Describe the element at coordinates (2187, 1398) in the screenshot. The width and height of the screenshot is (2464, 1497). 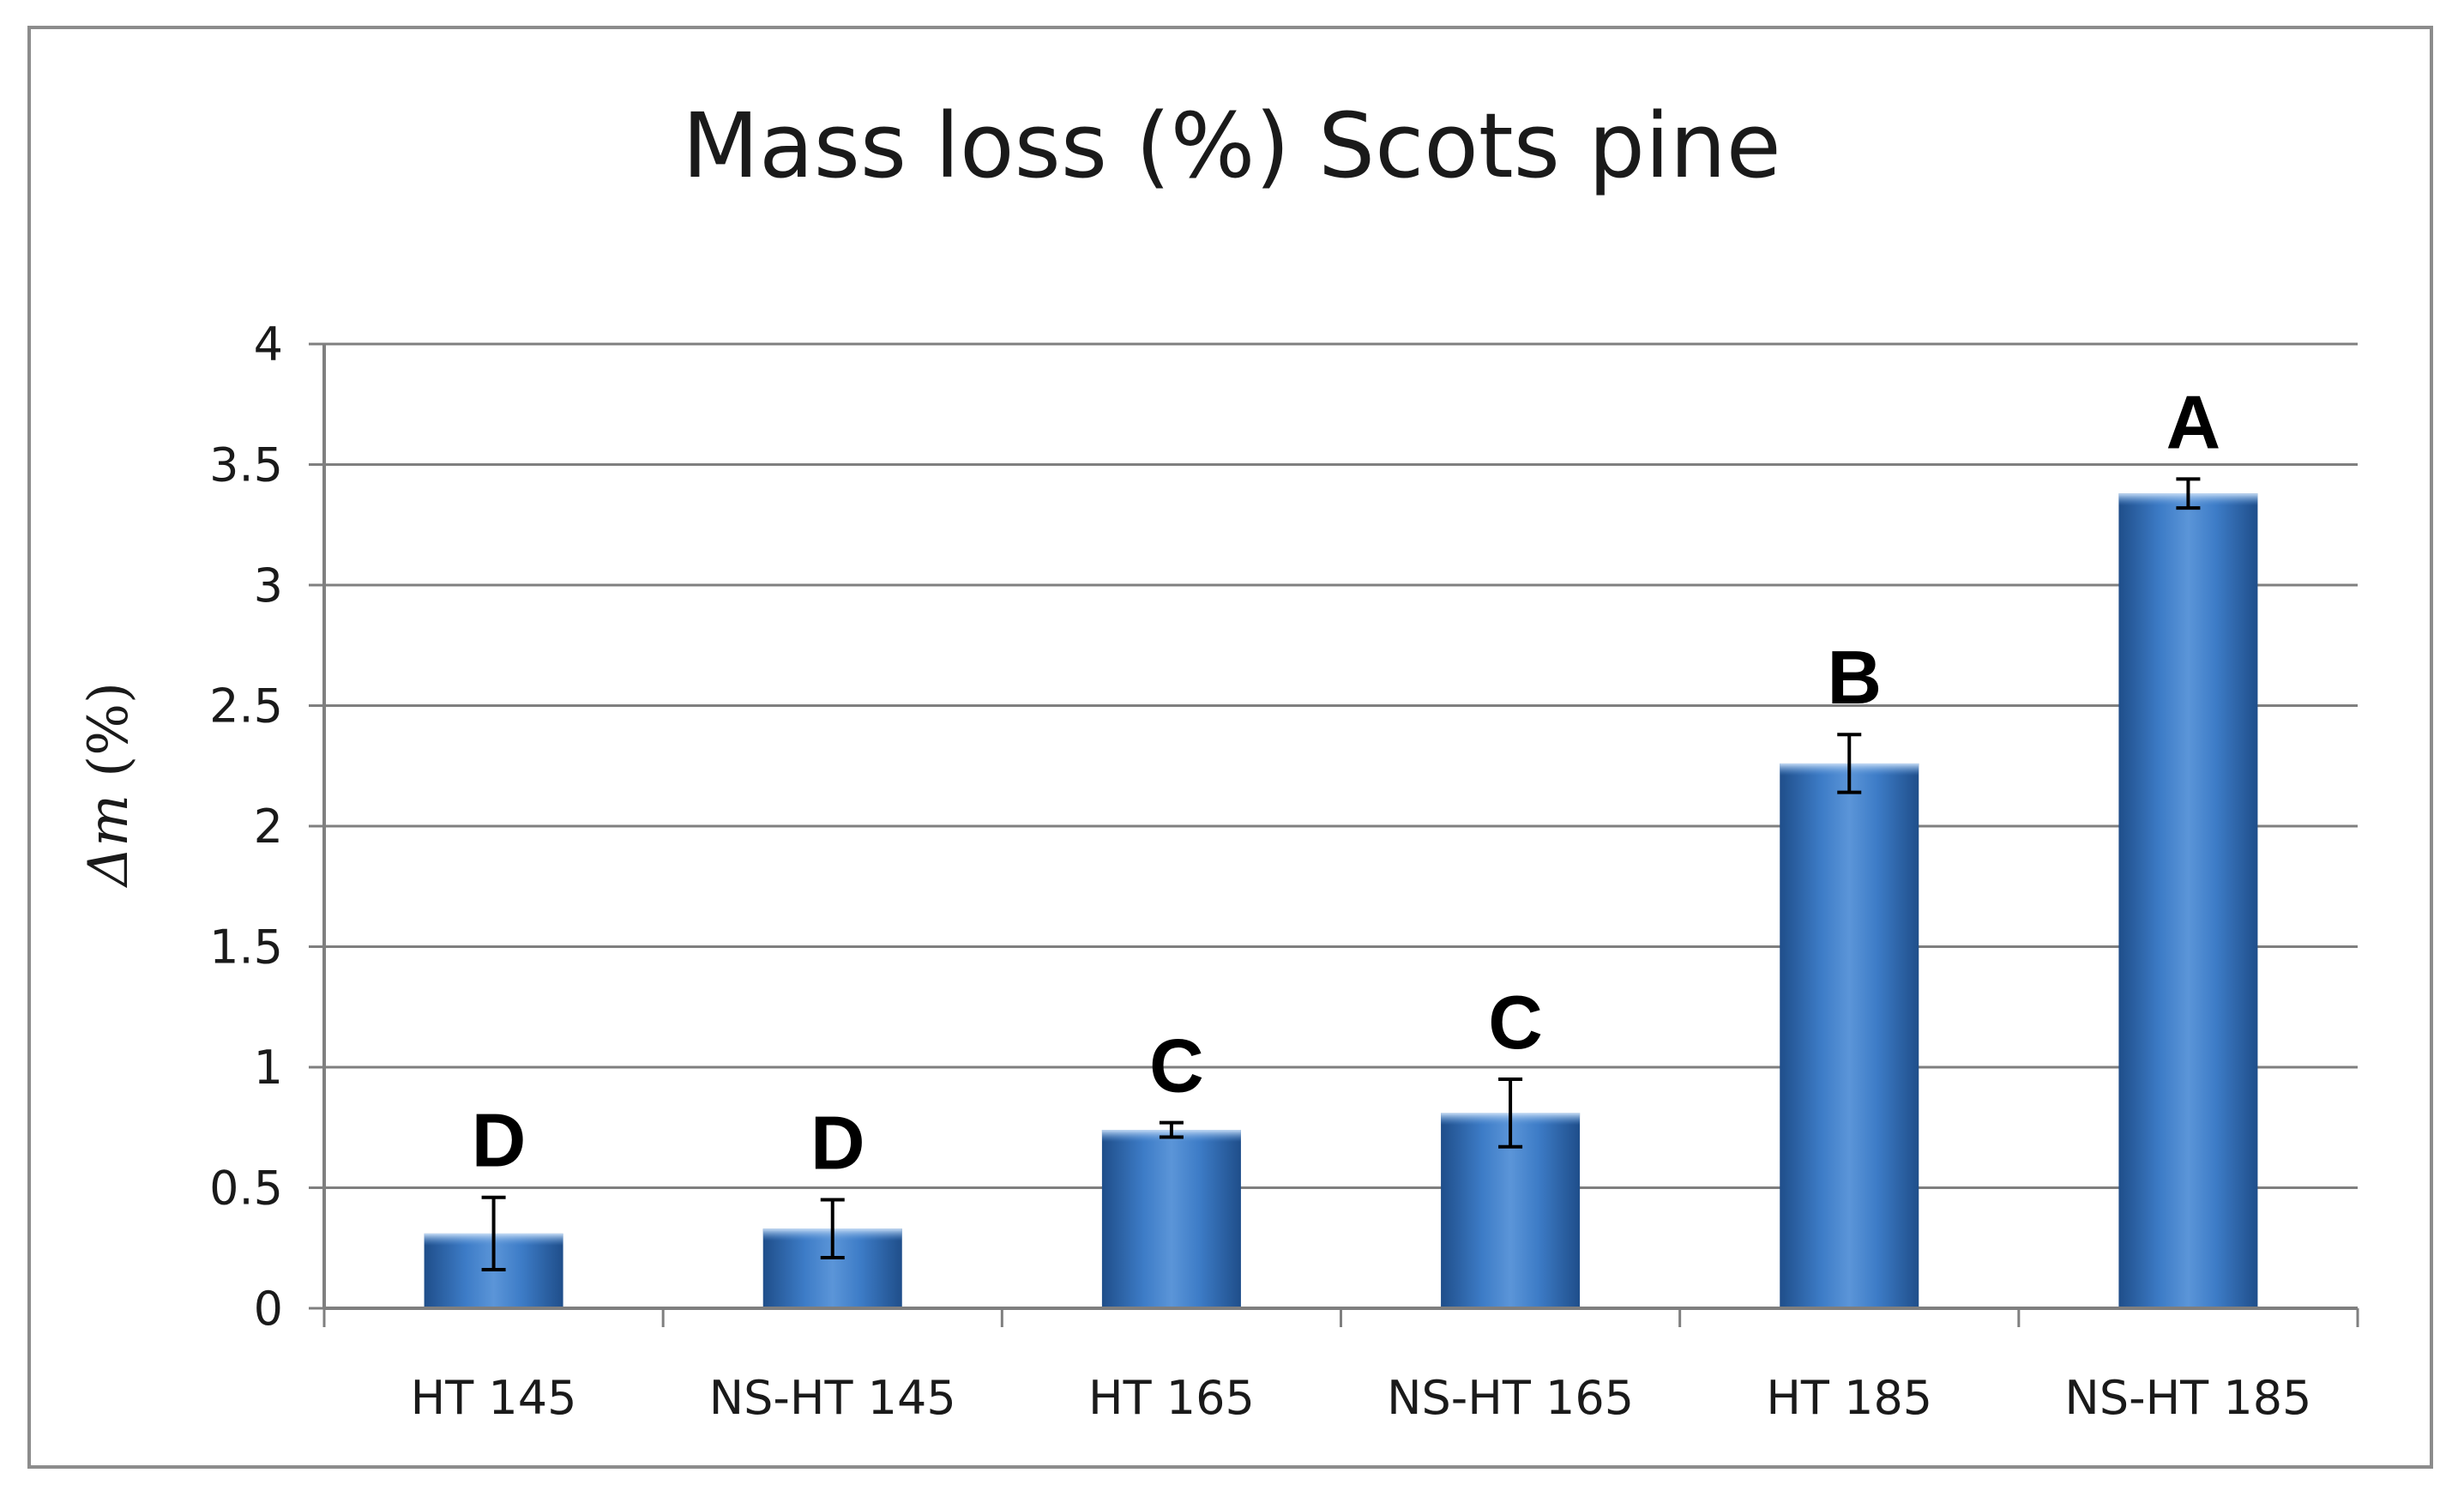
I see `x-category-label: NS-HT 185` at that location.